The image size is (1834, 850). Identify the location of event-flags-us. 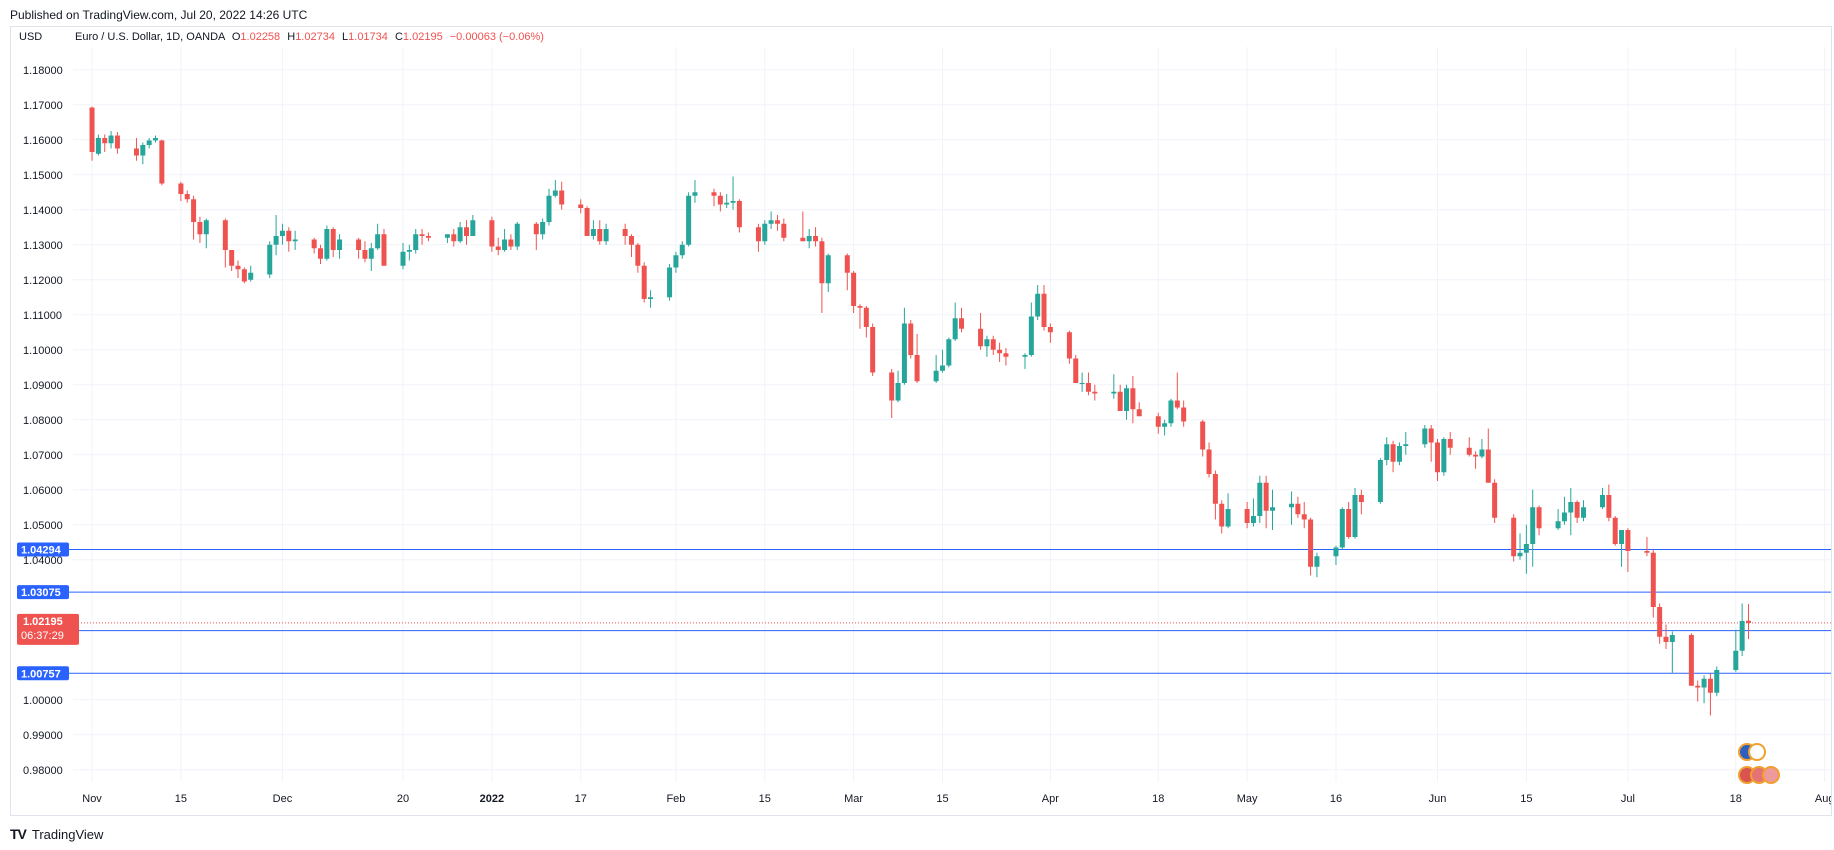
(1759, 775).